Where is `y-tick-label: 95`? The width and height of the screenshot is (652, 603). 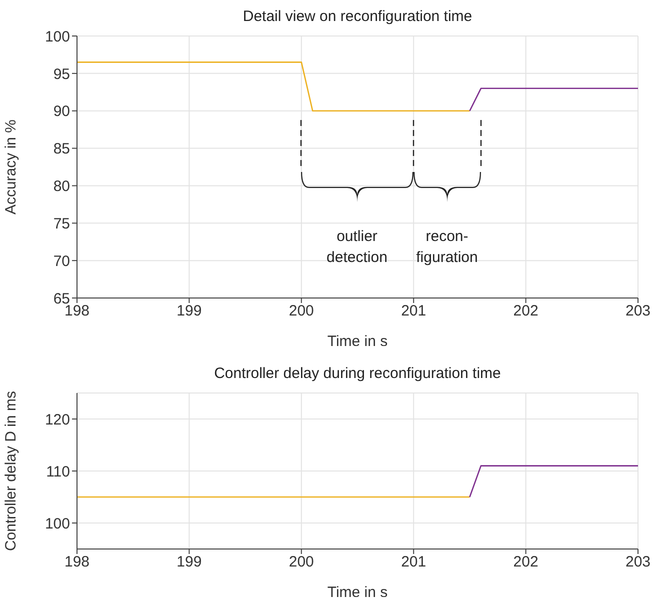
y-tick-label: 95 is located at coordinates (61, 74).